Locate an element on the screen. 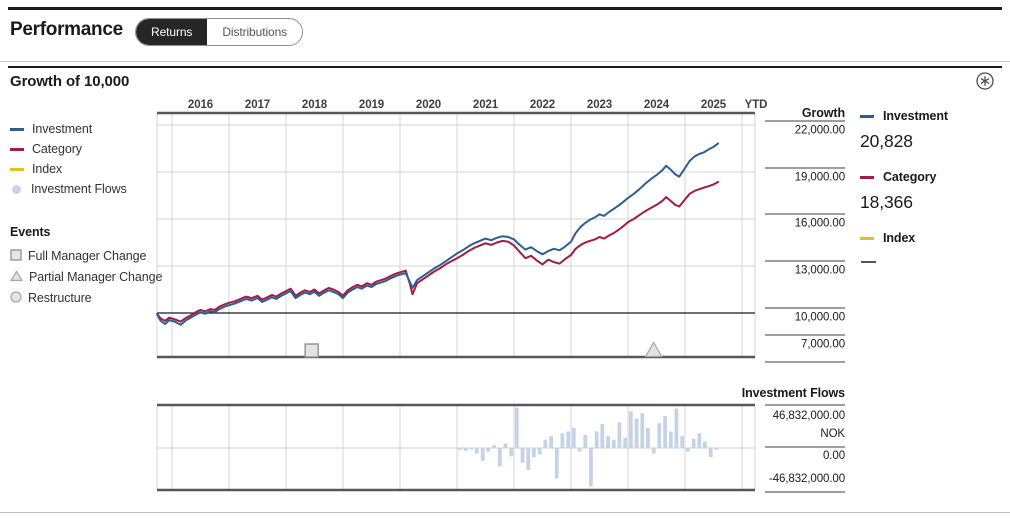 The image size is (1010, 519). summary-label: Category is located at coordinates (910, 177).